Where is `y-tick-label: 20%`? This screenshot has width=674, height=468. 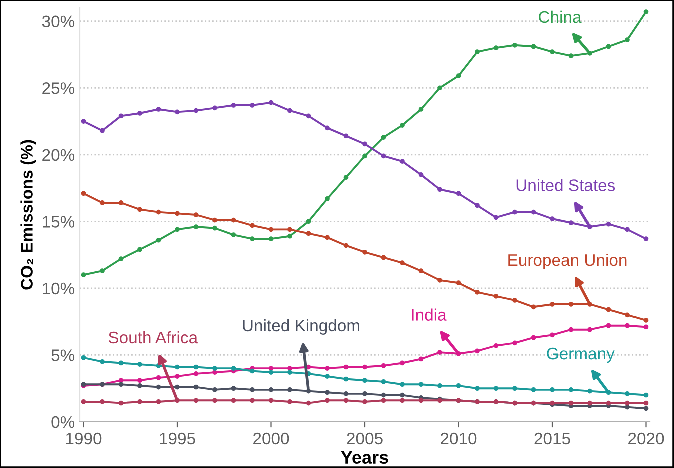
y-tick-label: 20% is located at coordinates (58, 155).